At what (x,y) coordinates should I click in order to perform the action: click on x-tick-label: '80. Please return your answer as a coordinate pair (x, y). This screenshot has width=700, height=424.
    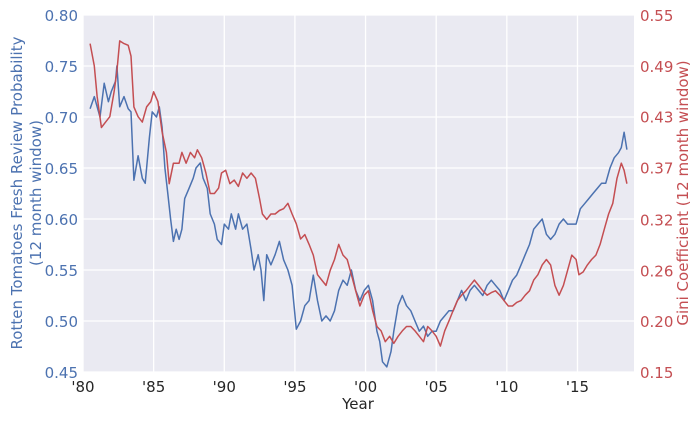
    Looking at the image, I should click on (82, 387).